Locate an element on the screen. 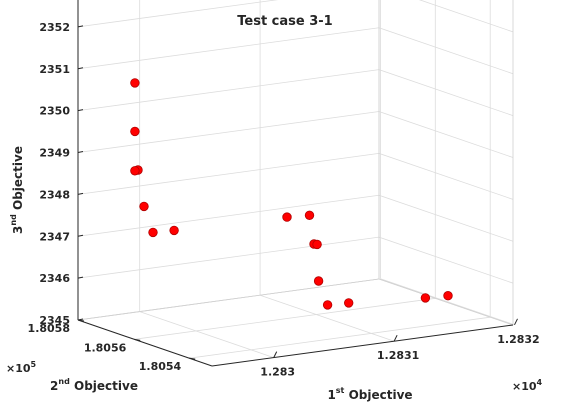  x-axis-label-base: 1 is located at coordinates (331, 395).